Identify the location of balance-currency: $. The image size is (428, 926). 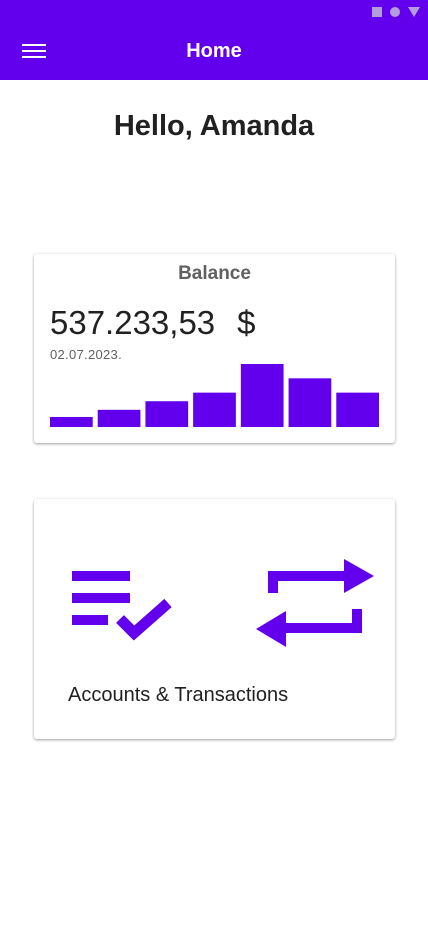
(246, 322).